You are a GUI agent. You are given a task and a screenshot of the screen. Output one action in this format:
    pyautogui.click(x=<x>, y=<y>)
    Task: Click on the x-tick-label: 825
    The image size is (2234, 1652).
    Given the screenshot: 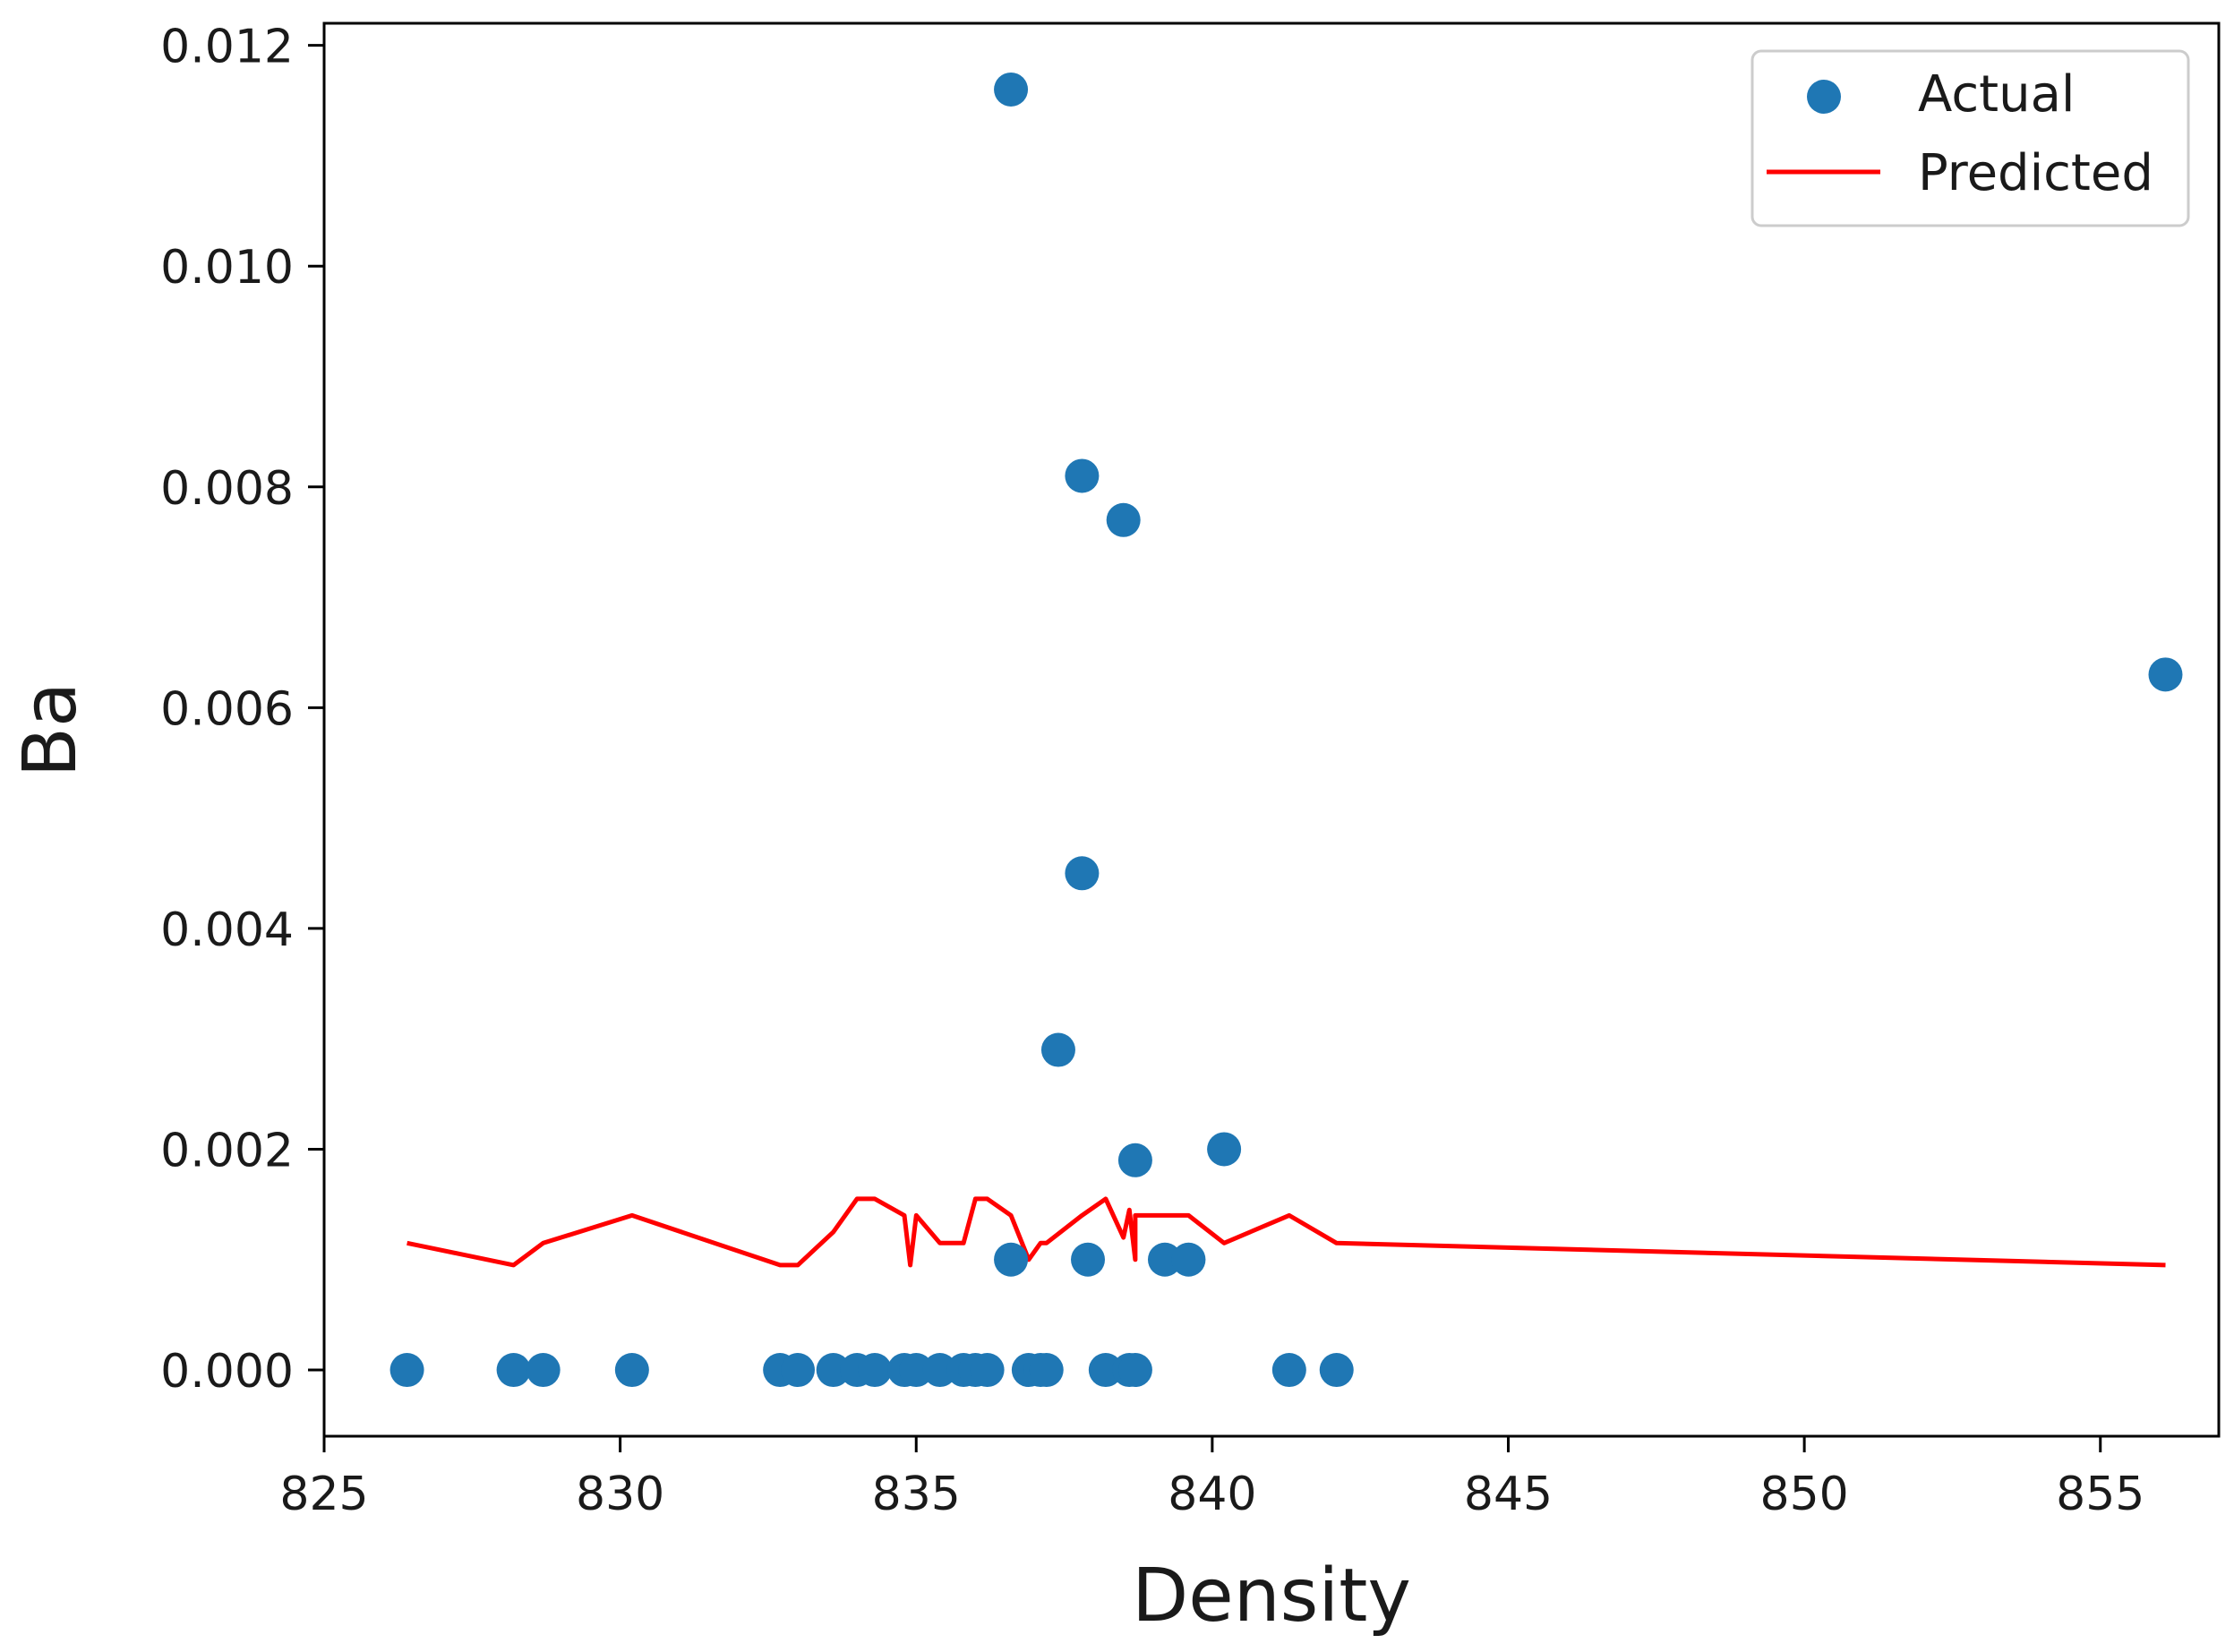 What is the action you would take?
    pyautogui.click(x=323, y=1494)
    